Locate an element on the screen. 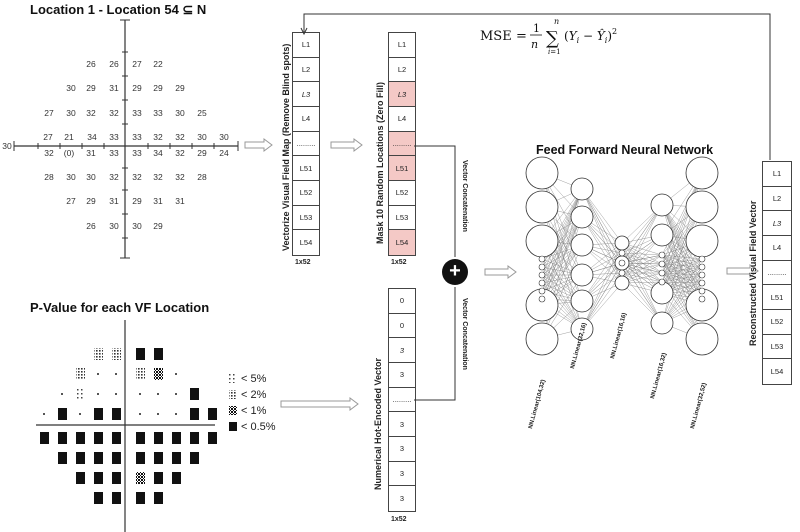  output-label: Reconstructed Visual Field Vector is located at coordinates (753, 273).